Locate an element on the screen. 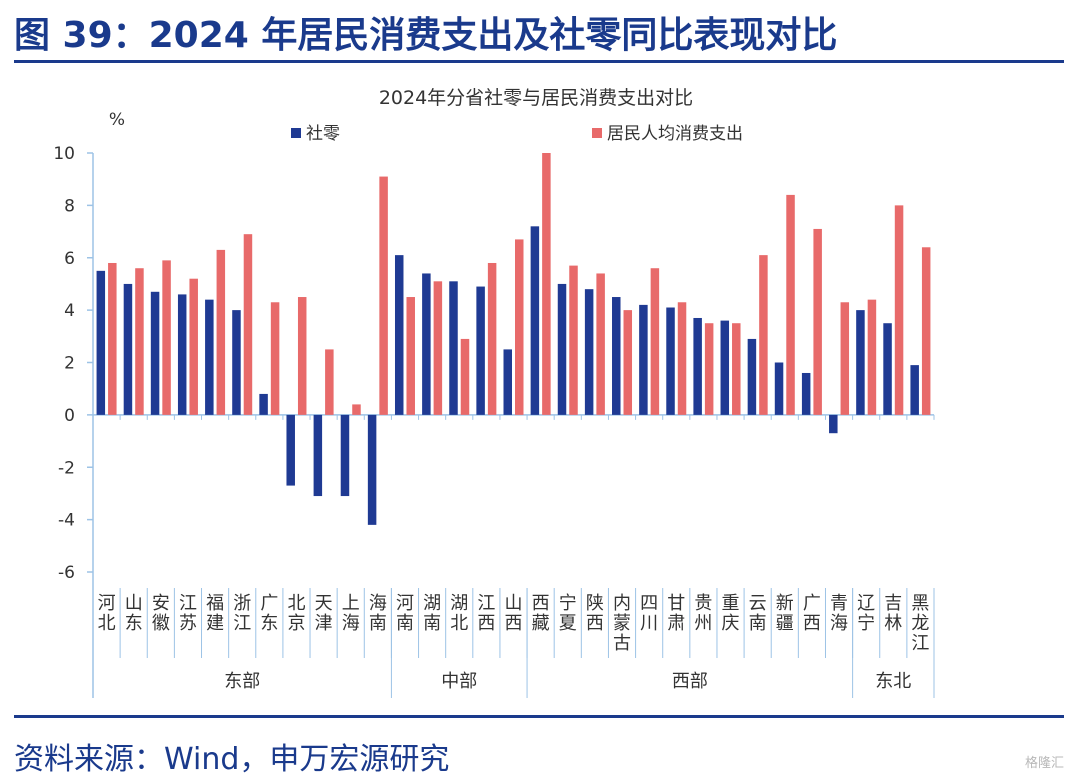 Image resolution: width=1080 pixels, height=782 pixels. category-label: 宁夏 is located at coordinates (568, 613).